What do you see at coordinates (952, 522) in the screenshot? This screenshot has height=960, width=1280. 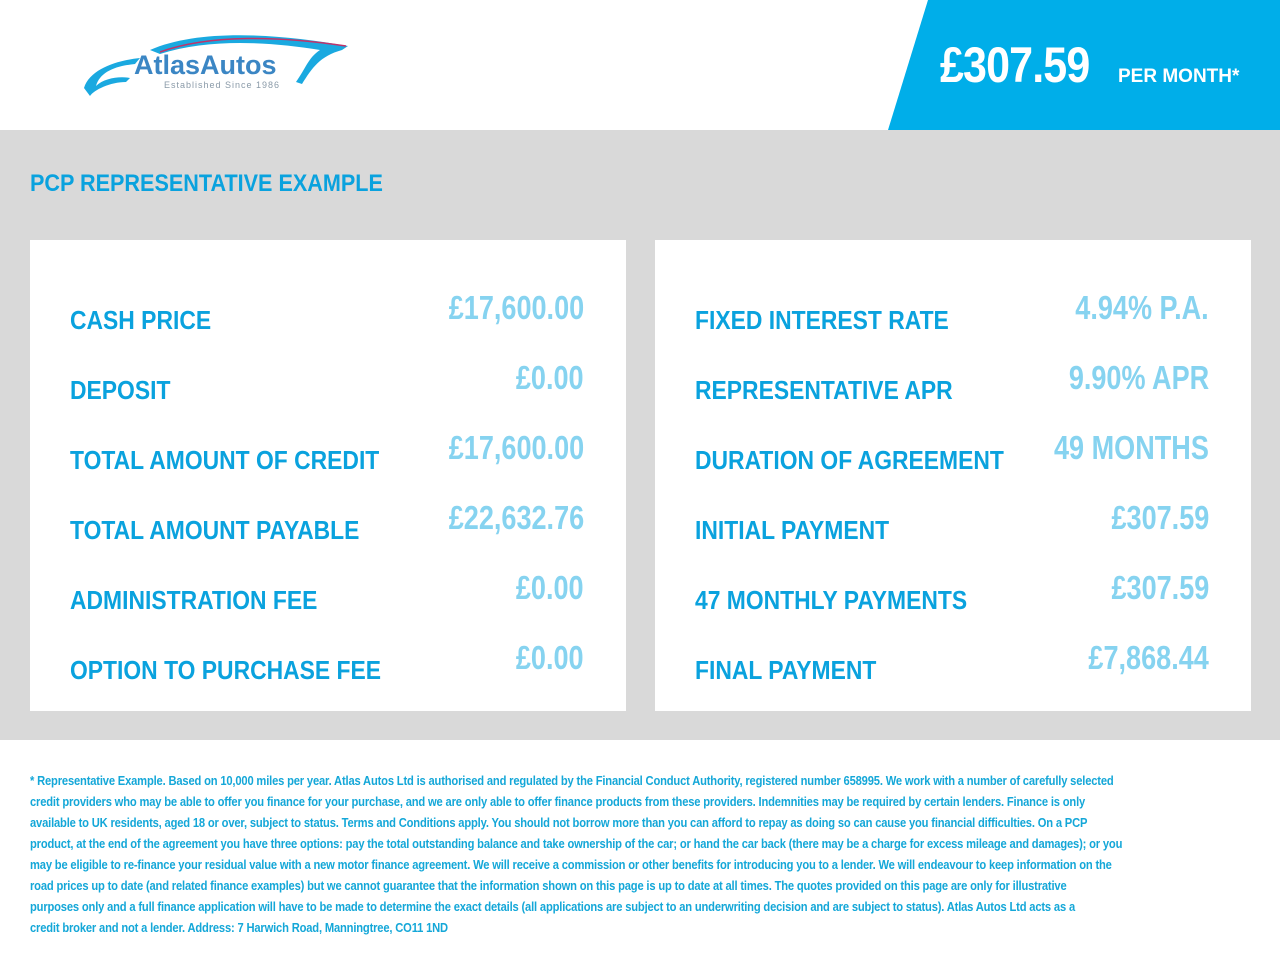 I see `finance-row: INITIAL PAYMENT £307.59` at bounding box center [952, 522].